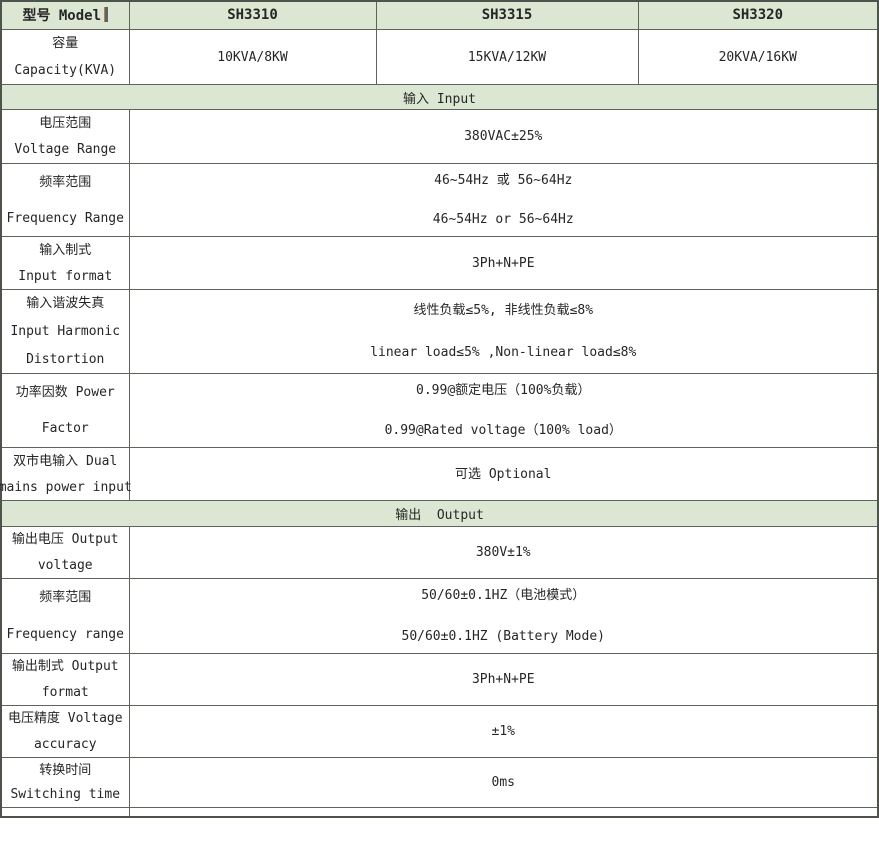  I want to click on spec-row-switching-time: 转换时间 Switching time 0ms, so click(439, 782).